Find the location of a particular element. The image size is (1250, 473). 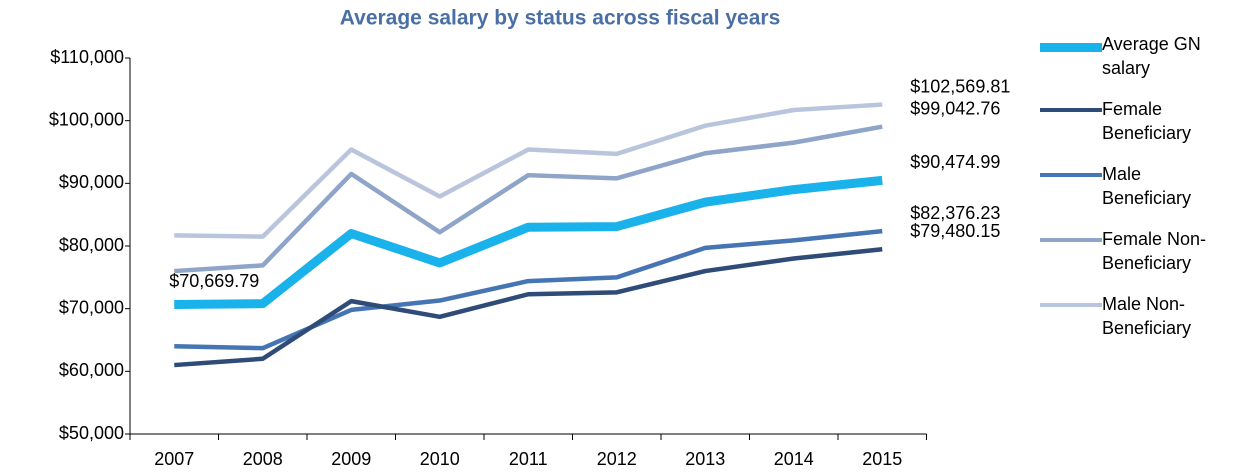

y-tick-label: $90,000 is located at coordinates (91, 182).